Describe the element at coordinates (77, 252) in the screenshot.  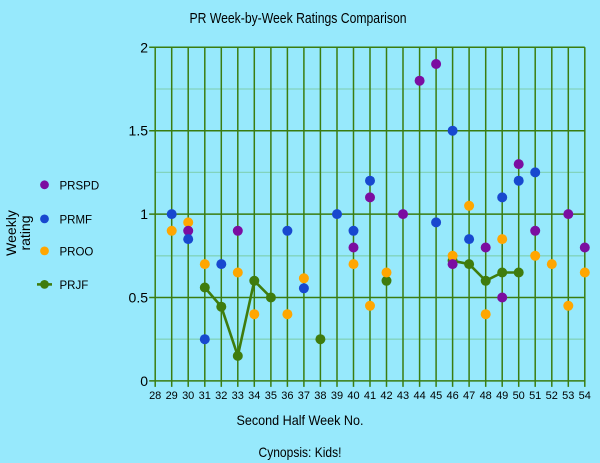
I see `svg-text: PROO` at that location.